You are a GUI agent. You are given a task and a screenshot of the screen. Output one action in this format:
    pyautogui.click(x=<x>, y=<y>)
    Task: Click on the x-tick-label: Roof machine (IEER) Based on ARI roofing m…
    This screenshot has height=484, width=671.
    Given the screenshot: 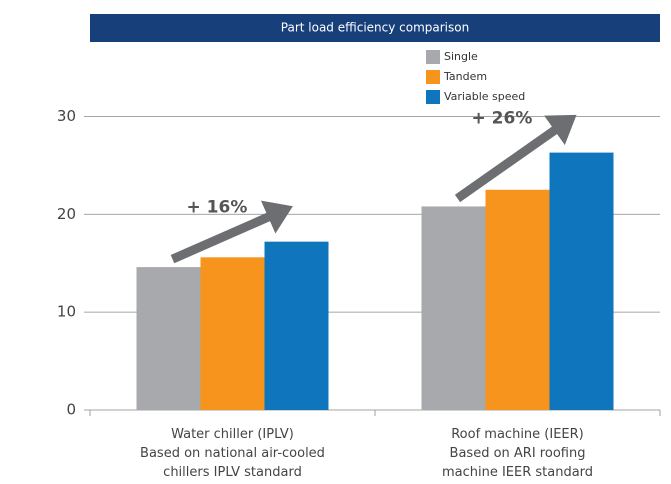 What is the action you would take?
    pyautogui.click(x=517, y=453)
    